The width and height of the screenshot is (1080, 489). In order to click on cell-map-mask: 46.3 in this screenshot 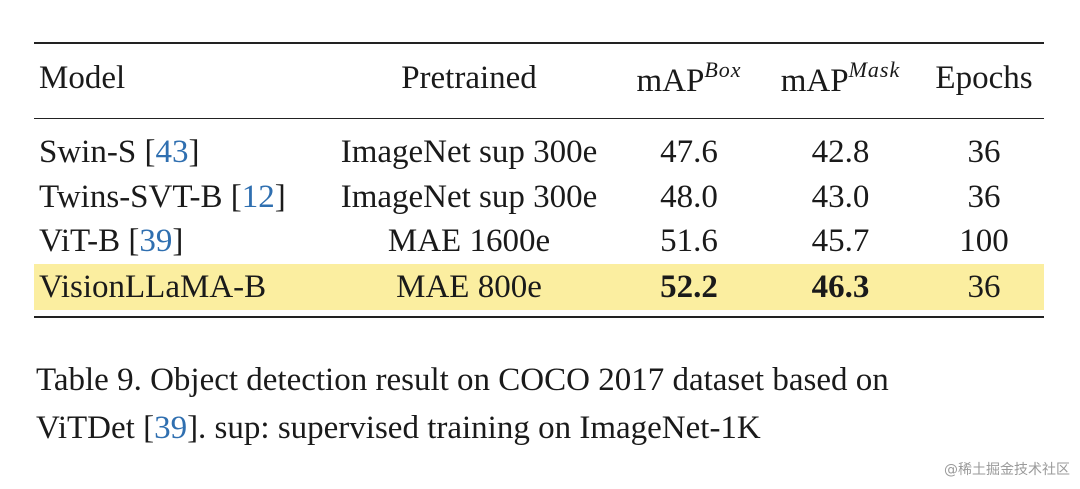, I will do `click(840, 287)`.